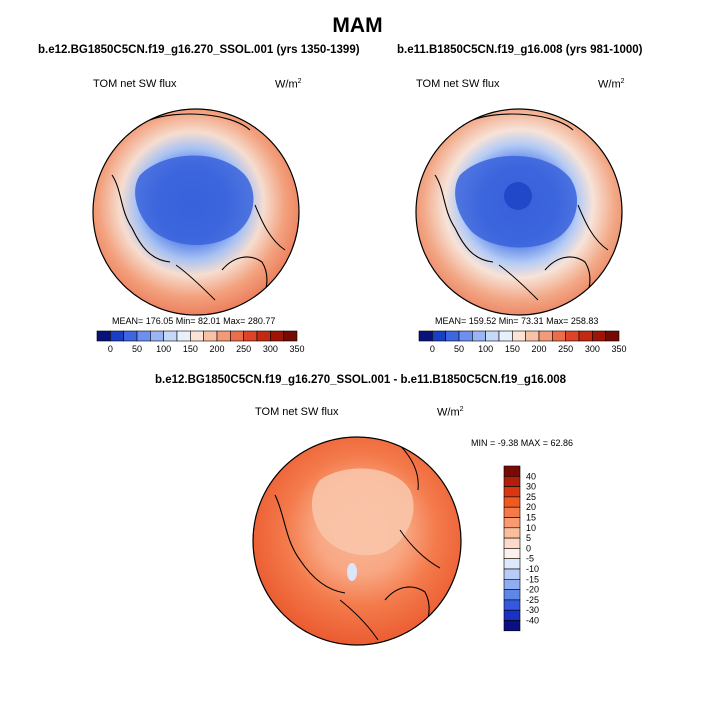 The image size is (715, 714). Describe the element at coordinates (532, 569) in the screenshot. I see `diff-colorbar-tick-label: -10` at that location.